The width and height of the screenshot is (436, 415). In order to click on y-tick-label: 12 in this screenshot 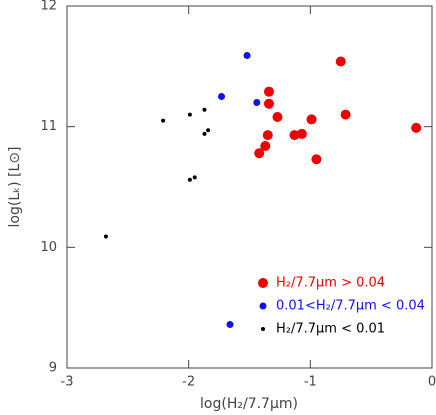, I will do `click(48, 7)`.